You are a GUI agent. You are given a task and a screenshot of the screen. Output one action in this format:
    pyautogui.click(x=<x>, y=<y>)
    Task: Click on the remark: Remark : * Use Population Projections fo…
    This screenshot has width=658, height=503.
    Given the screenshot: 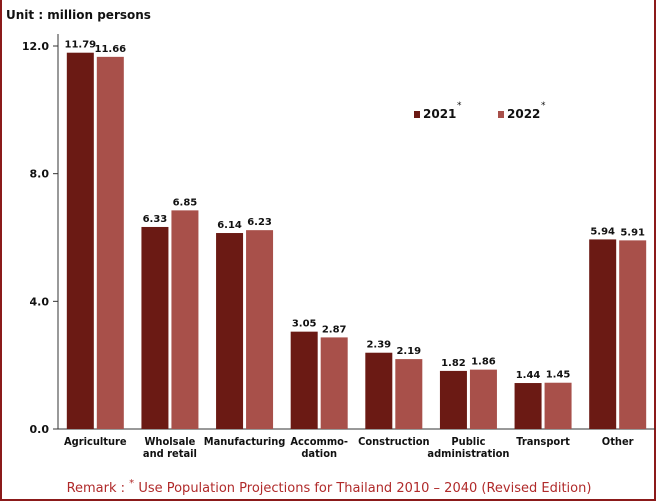 What is the action you would take?
    pyautogui.click(x=329, y=487)
    